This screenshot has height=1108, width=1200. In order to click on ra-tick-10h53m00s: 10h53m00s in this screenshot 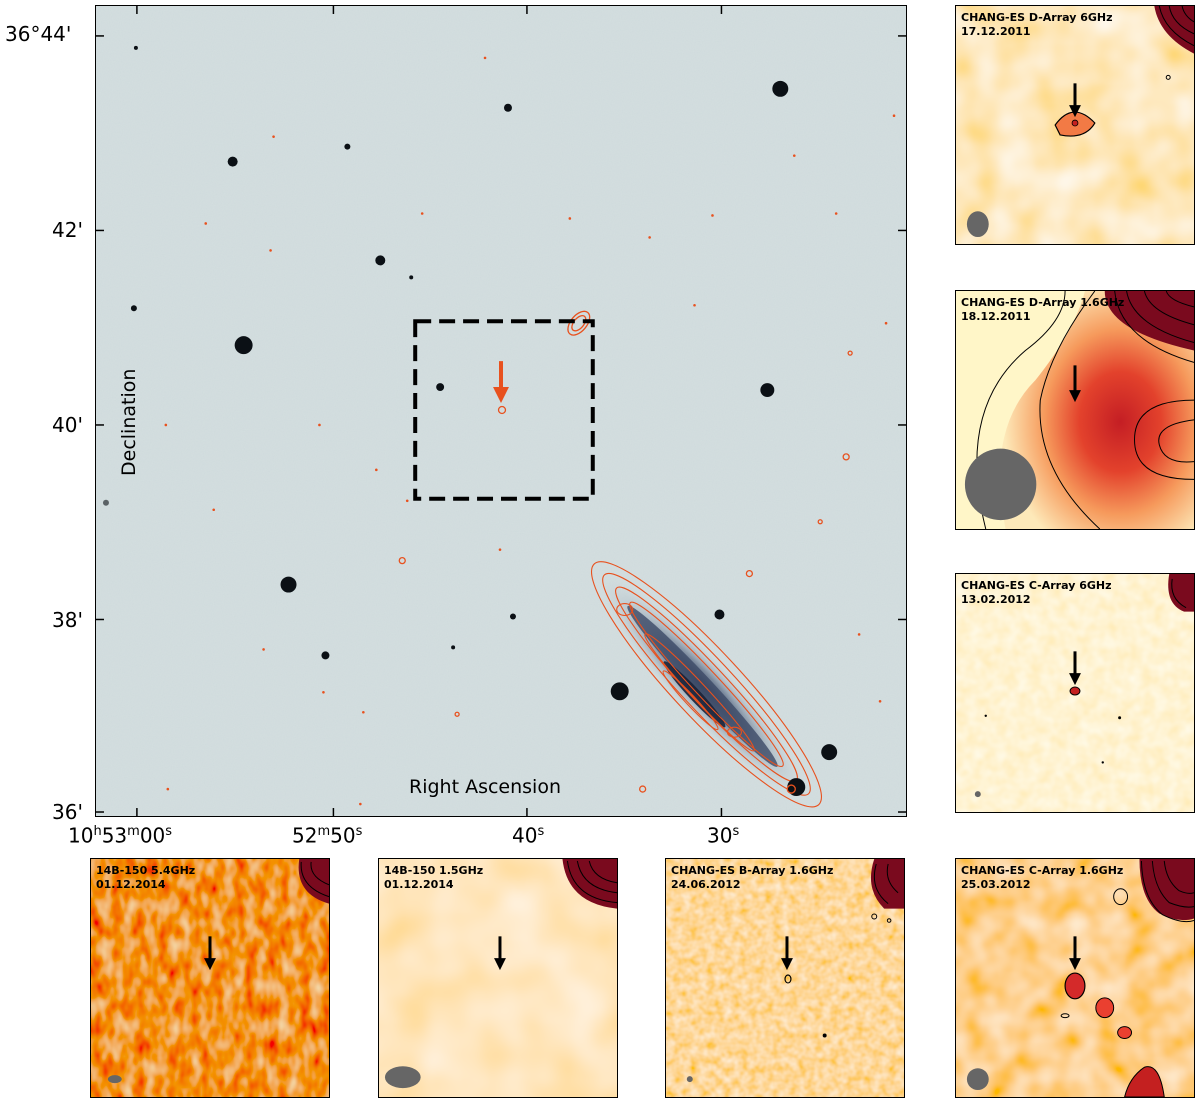, I will do `click(120, 835)`.